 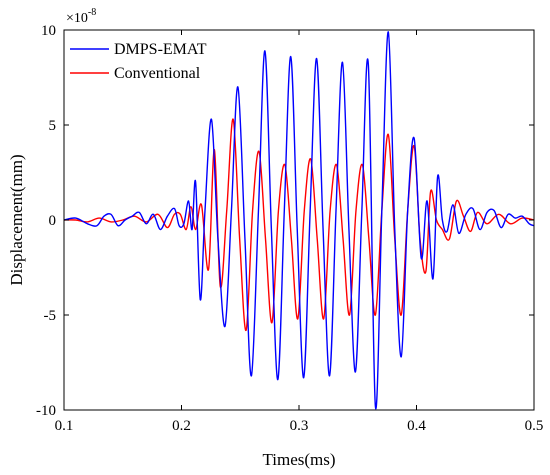 What do you see at coordinates (53, 221) in the screenshot?
I see `y-tick-label: 0` at bounding box center [53, 221].